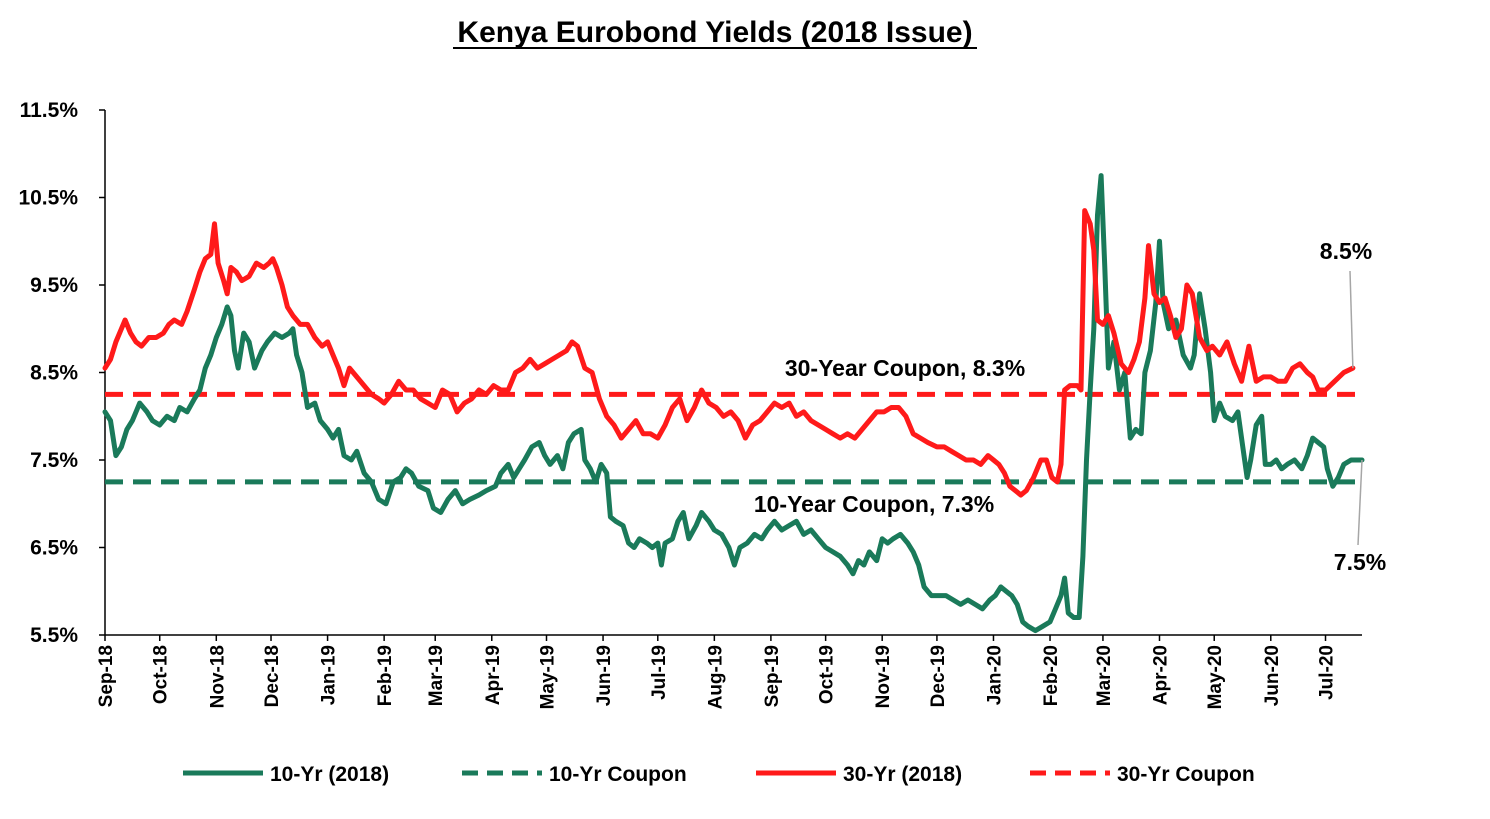 This screenshot has width=1490, height=819. Describe the element at coordinates (874, 504) in the screenshot. I see `annotation-10yr-coupon: 10-Year Coupon, 7.3%` at that location.